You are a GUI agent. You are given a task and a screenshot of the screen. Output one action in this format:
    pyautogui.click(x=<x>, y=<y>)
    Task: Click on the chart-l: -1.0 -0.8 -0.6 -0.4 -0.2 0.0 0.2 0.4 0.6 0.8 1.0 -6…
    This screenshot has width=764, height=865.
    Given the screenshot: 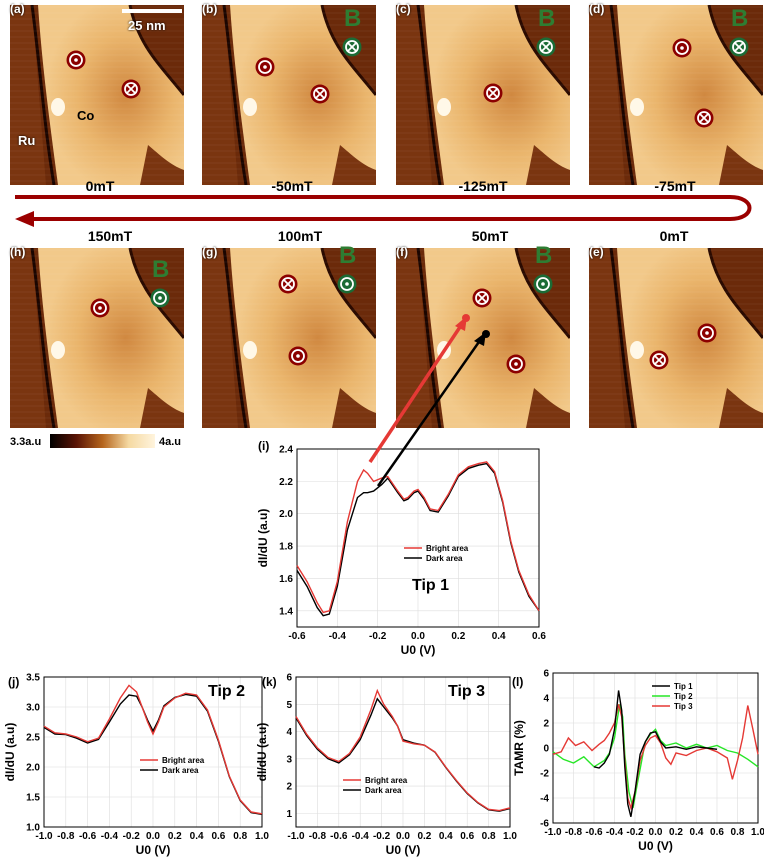 What is the action you would take?
    pyautogui.click(x=638, y=761)
    